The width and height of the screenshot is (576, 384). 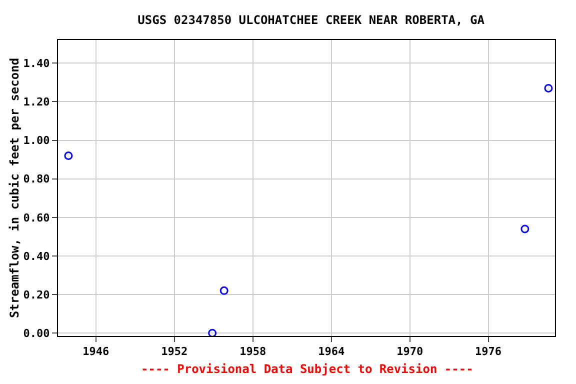 What do you see at coordinates (307, 369) in the screenshot?
I see `text: ---- Provisional Data Subject to Revision ----` at bounding box center [307, 369].